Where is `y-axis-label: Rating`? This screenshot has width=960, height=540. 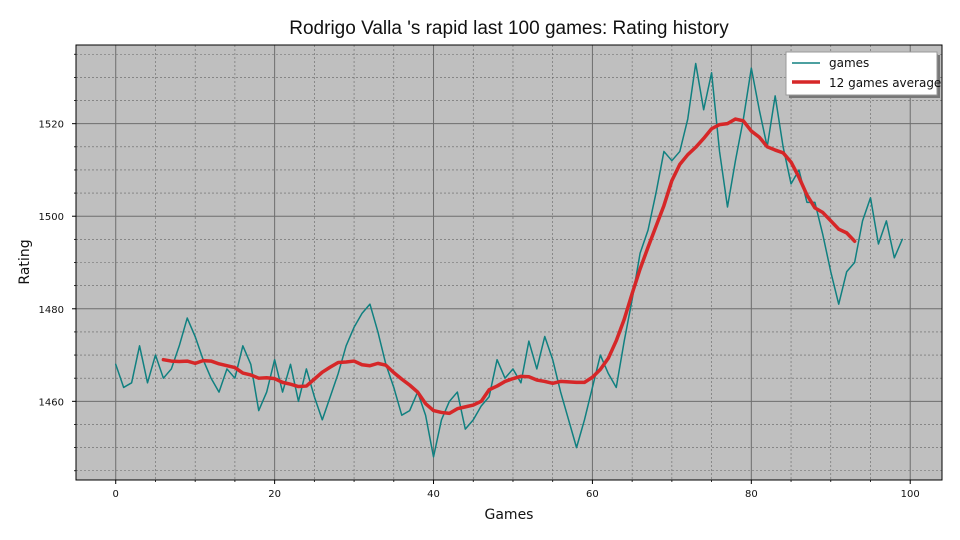
y-axis-label: Rating is located at coordinates (25, 261).